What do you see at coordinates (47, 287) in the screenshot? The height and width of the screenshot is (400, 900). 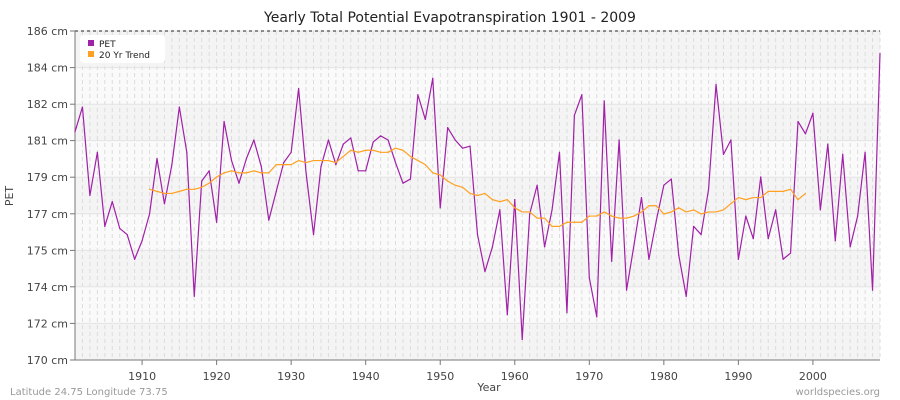 I see `y-tick-label: 174 cm` at bounding box center [47, 287].